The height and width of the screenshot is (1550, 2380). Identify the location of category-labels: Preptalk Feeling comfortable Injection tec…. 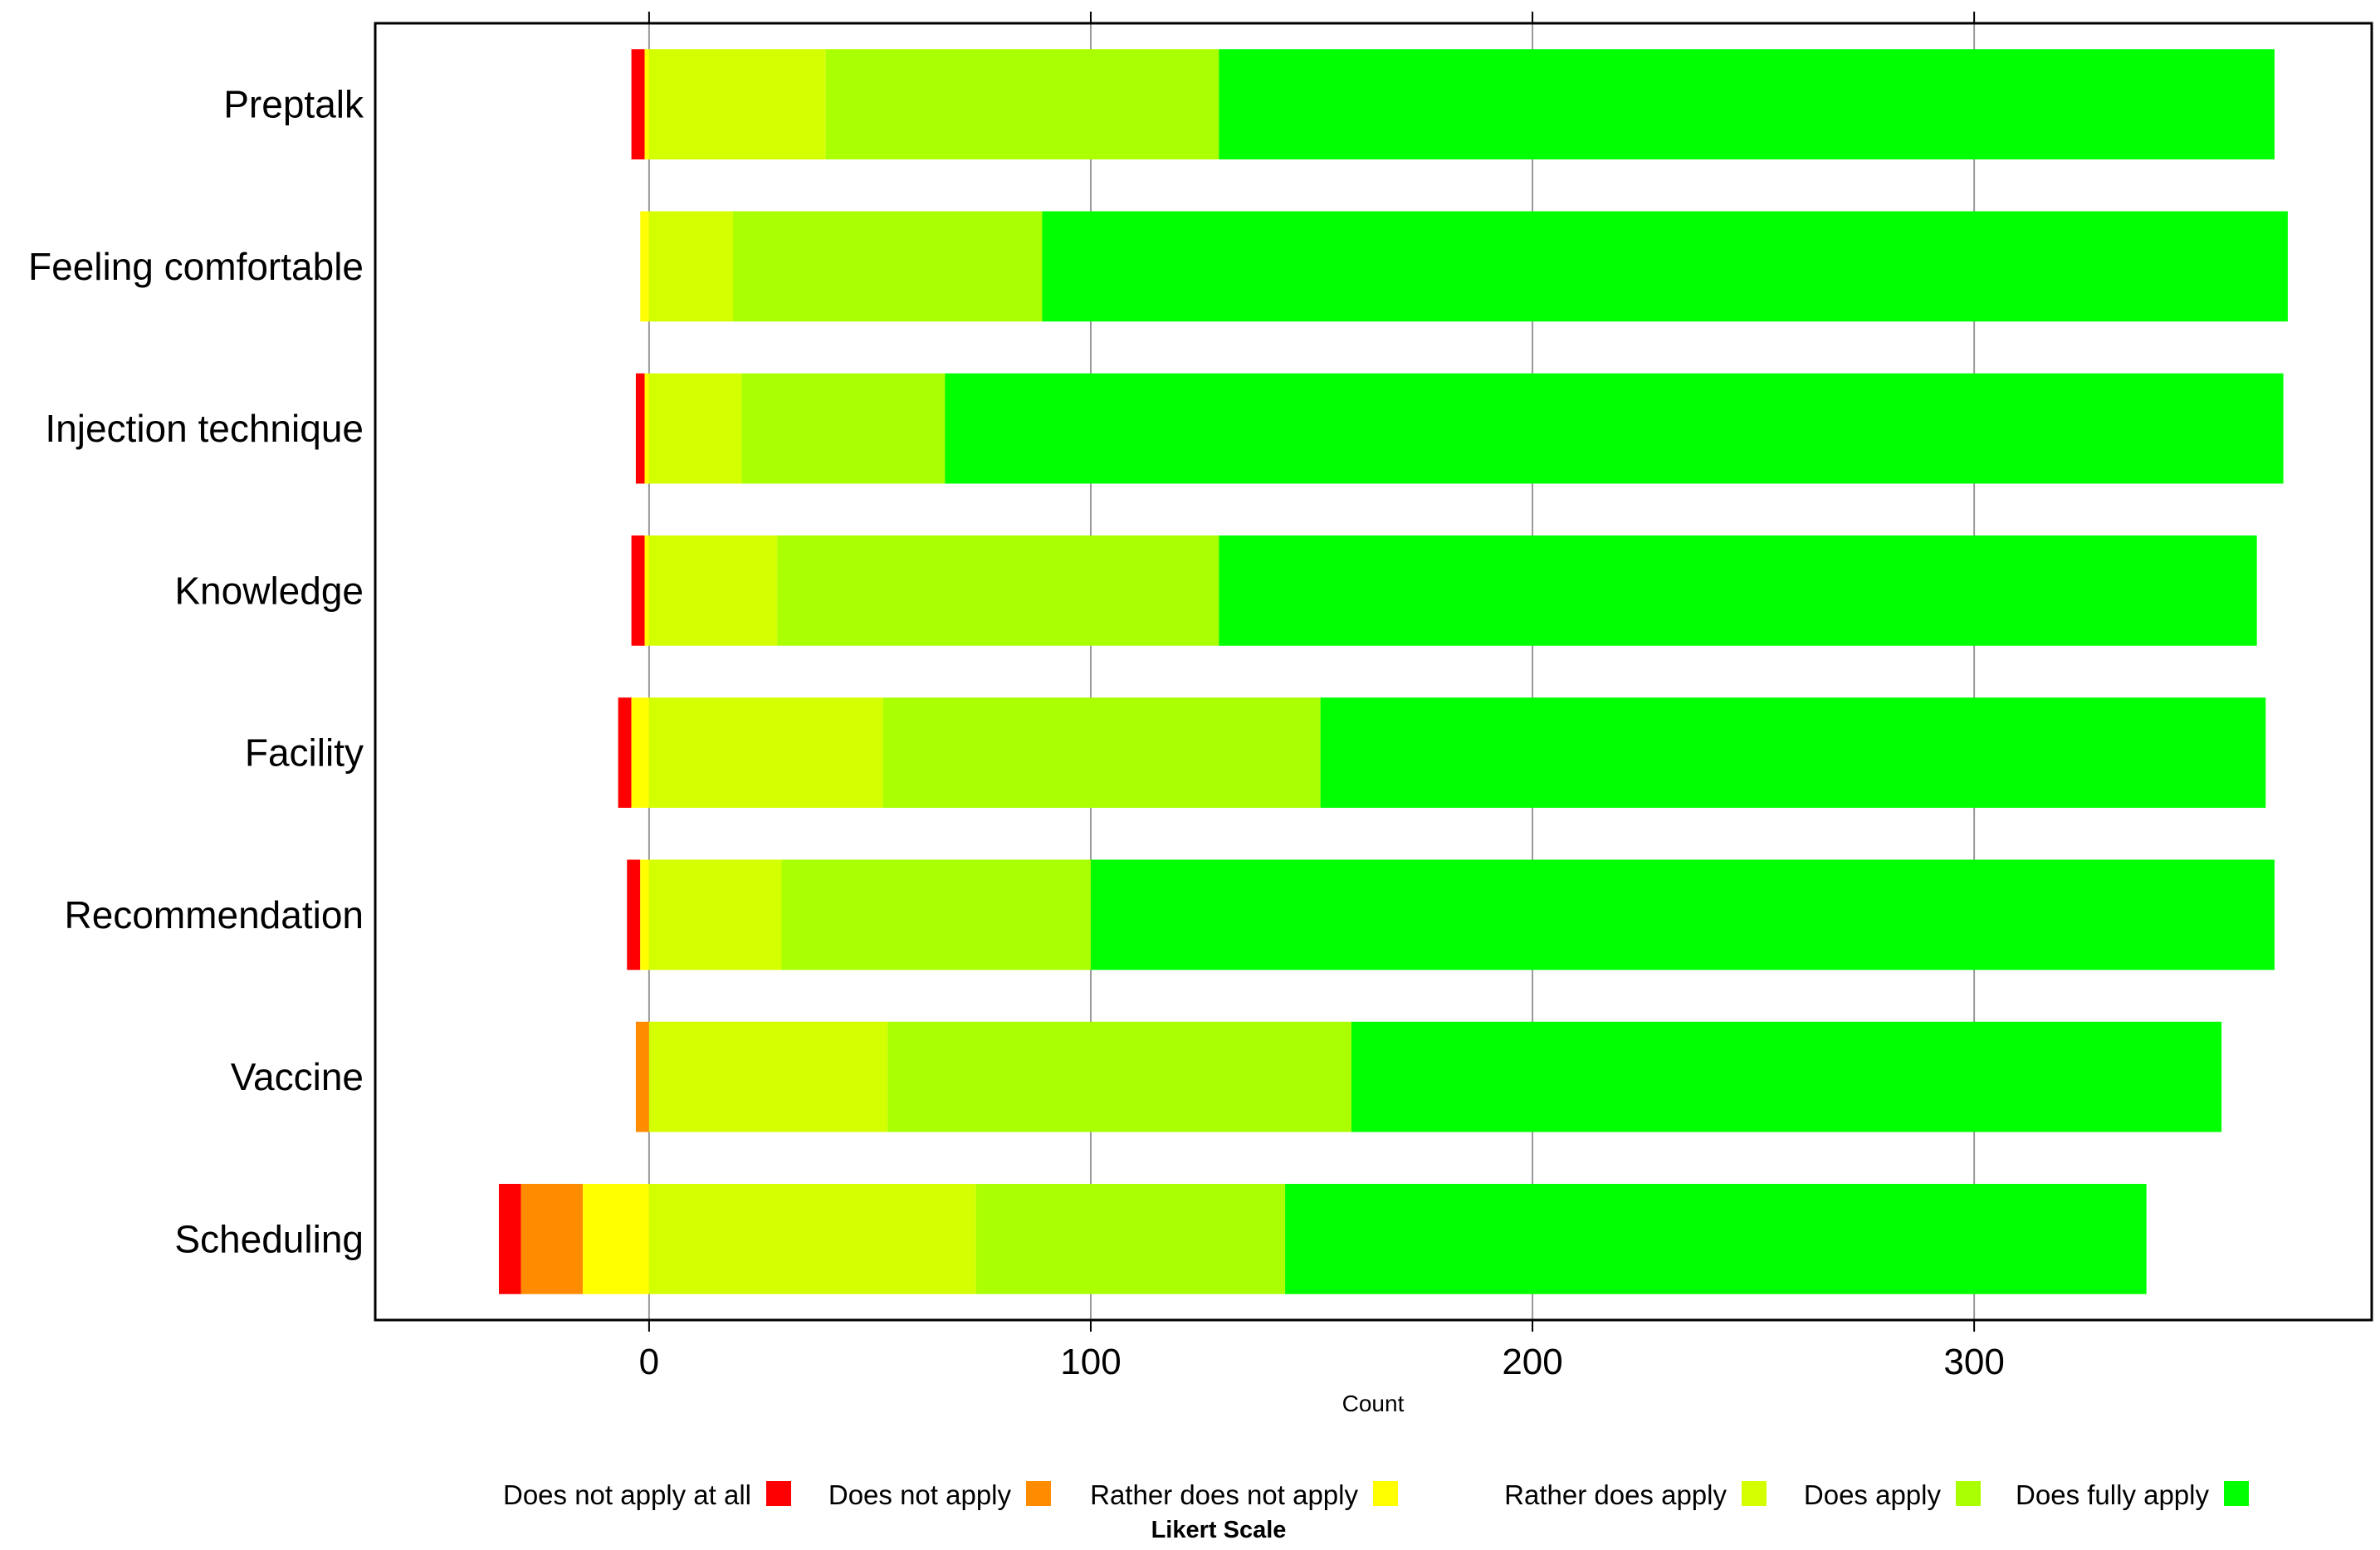
(196, 672).